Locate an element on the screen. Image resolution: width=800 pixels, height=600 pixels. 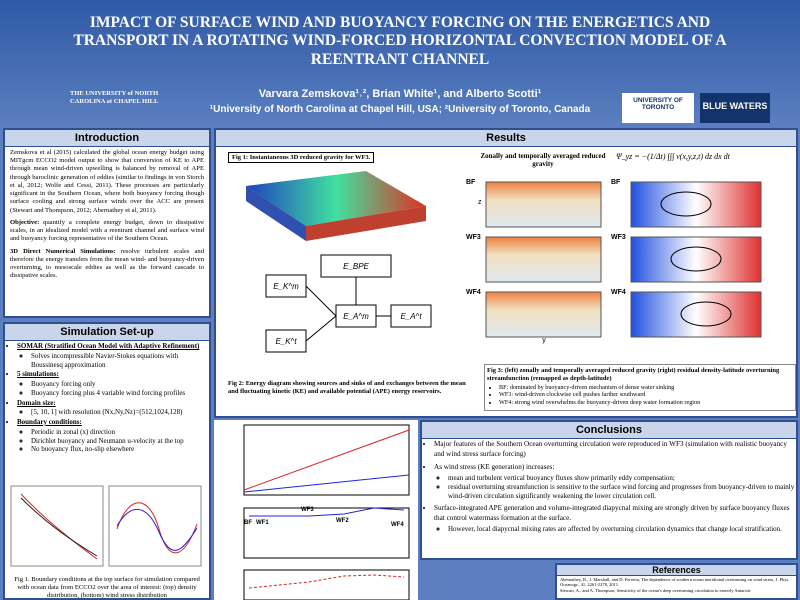
item-title: 5 simulations: is located at coordinates (38, 374).